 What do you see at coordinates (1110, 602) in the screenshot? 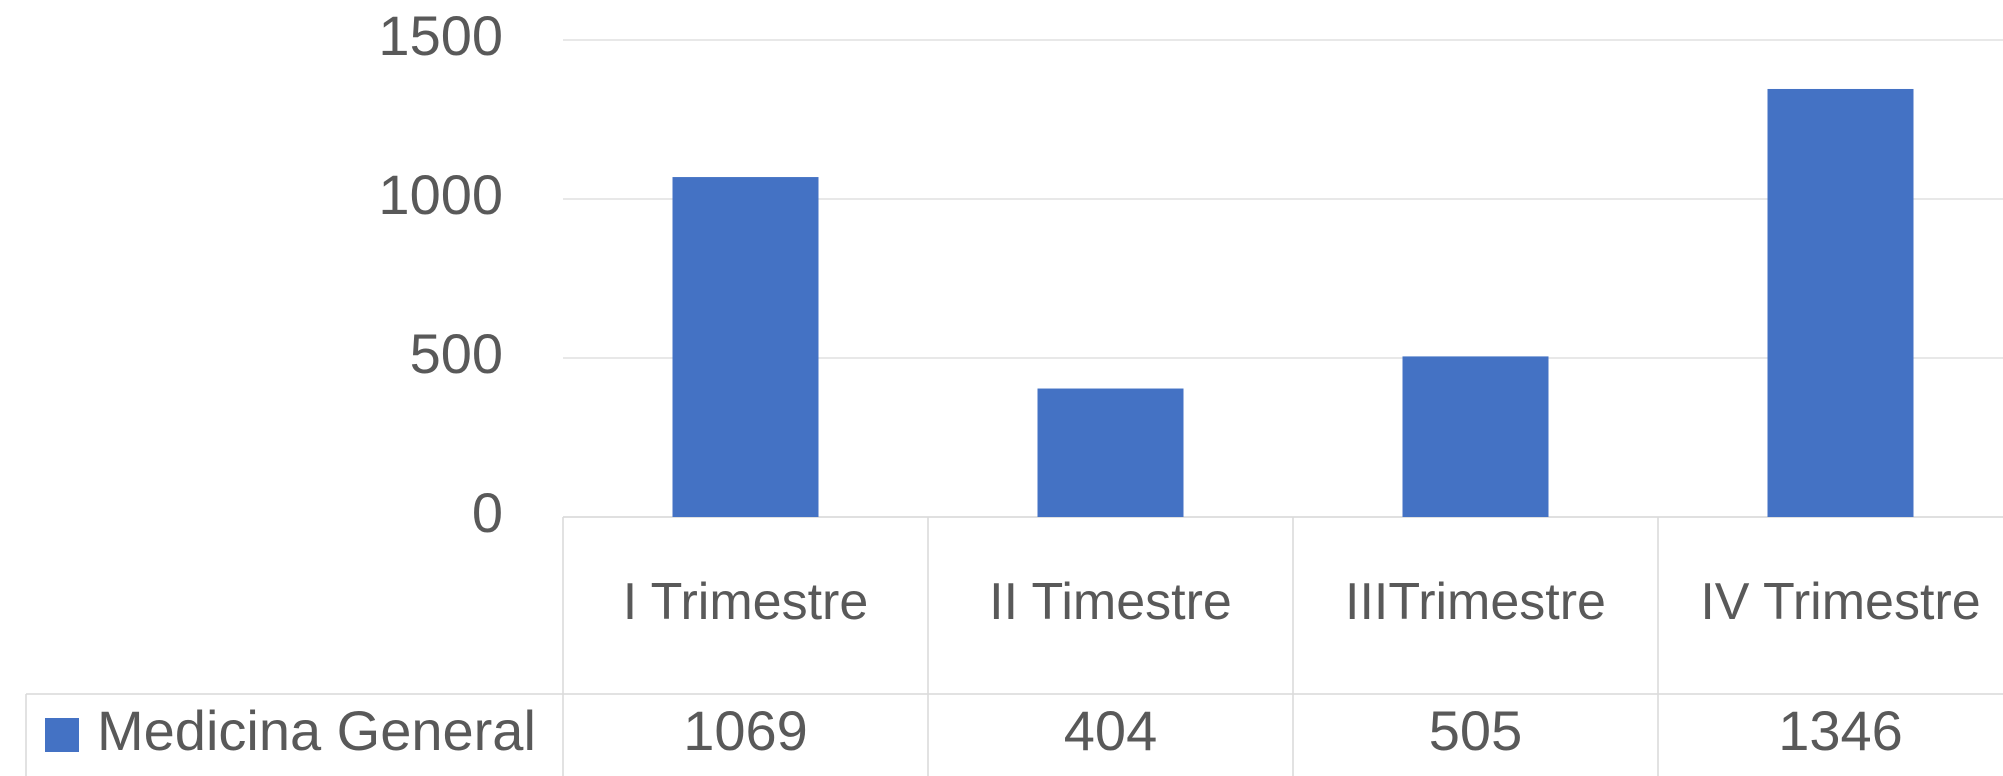
I see `x-tick-label: II Timestre` at bounding box center [1110, 602].